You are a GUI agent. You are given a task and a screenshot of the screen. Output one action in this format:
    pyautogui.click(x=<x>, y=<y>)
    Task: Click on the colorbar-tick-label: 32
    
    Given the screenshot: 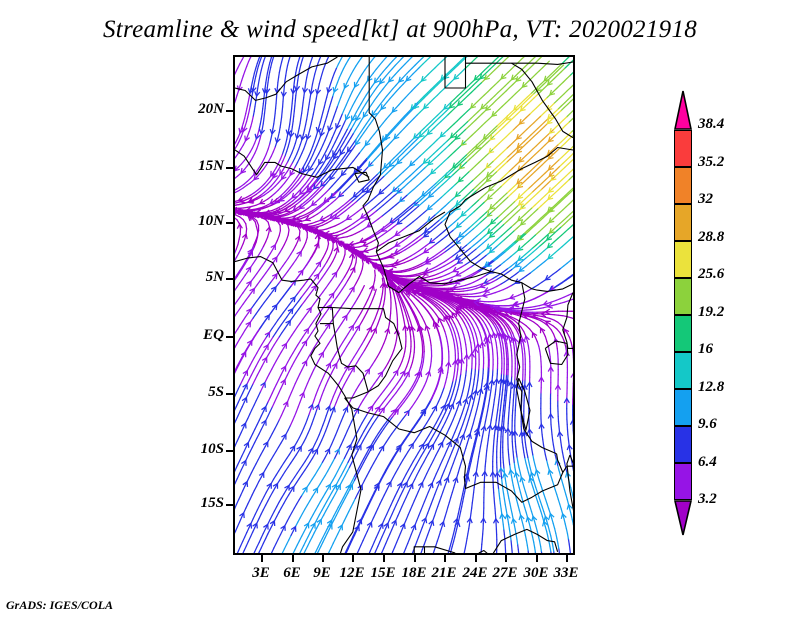 What is the action you would take?
    pyautogui.click(x=705, y=199)
    